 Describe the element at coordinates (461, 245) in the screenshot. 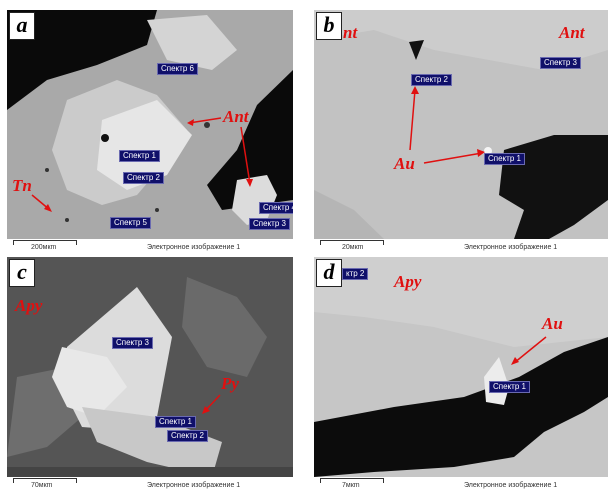

I see `image-footer-b: 20мкm Электронное изображение 1` at that location.